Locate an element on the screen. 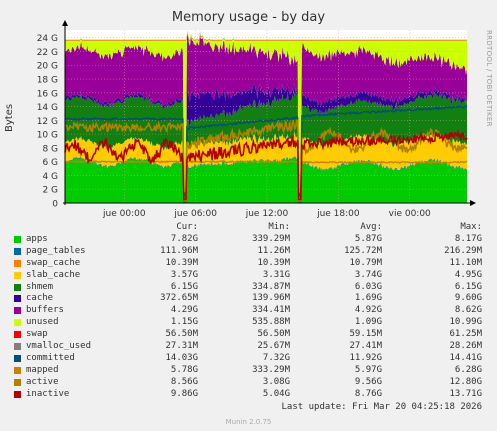 Image resolution: width=497 pixels, height=431 pixels. legend-name: page_tables is located at coordinates (56, 250).